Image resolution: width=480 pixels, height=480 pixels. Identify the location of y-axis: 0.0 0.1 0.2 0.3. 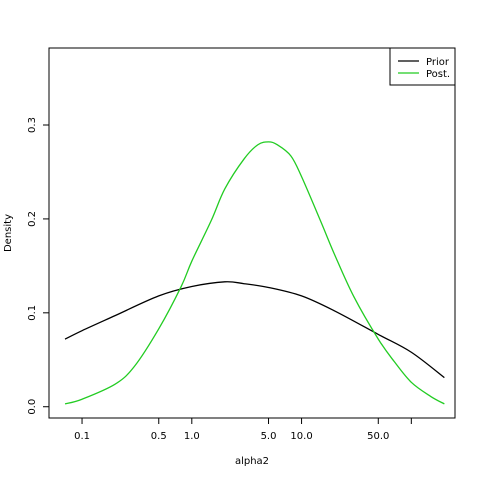
(38, 266).